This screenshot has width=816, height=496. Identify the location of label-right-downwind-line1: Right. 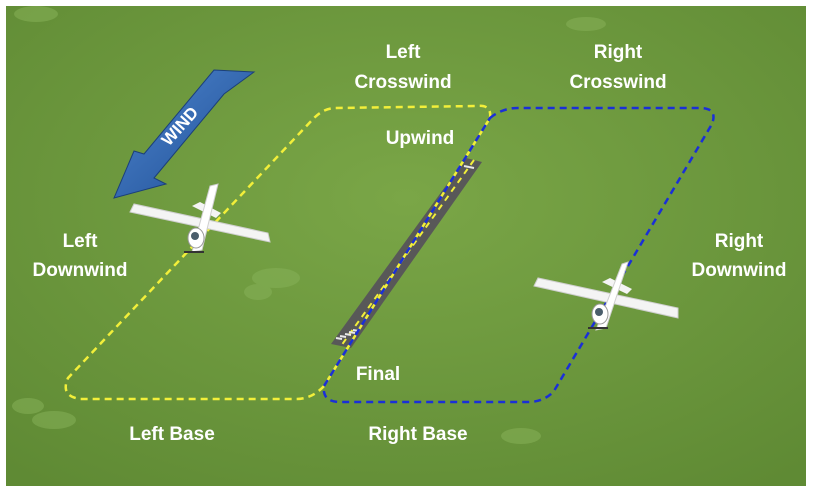
(739, 241).